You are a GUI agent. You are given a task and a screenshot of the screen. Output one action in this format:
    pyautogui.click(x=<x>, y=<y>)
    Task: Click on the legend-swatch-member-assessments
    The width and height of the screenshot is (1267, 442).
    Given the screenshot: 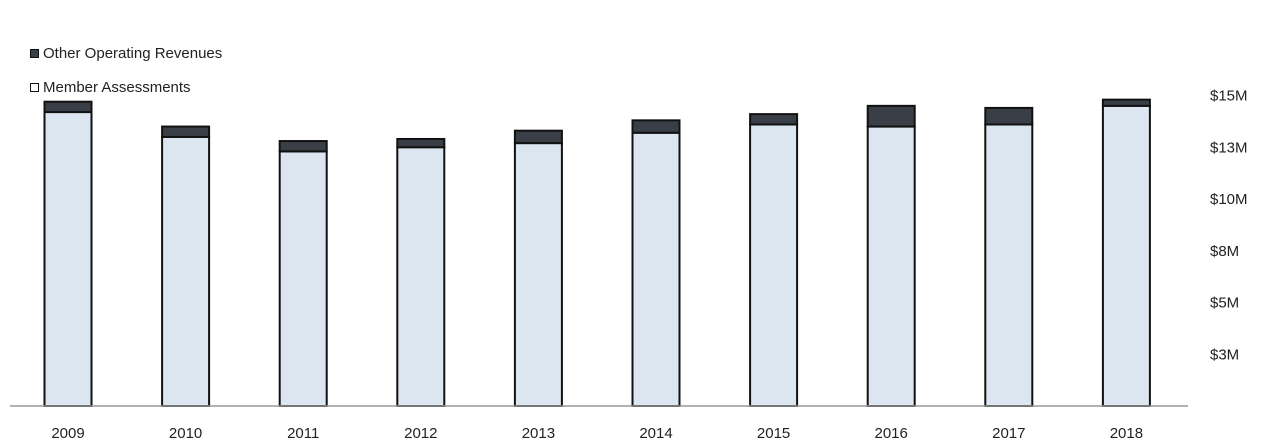 What is the action you would take?
    pyautogui.click(x=34, y=87)
    